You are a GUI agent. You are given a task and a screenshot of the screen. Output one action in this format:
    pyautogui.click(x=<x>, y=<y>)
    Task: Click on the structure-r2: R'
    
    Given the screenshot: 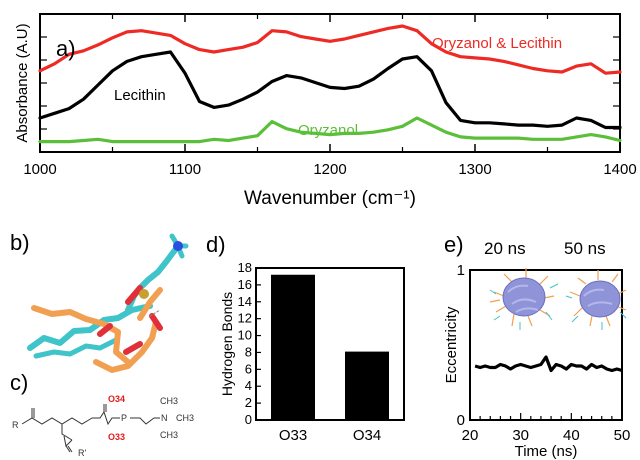 What is the action you would take?
    pyautogui.click(x=82, y=453)
    